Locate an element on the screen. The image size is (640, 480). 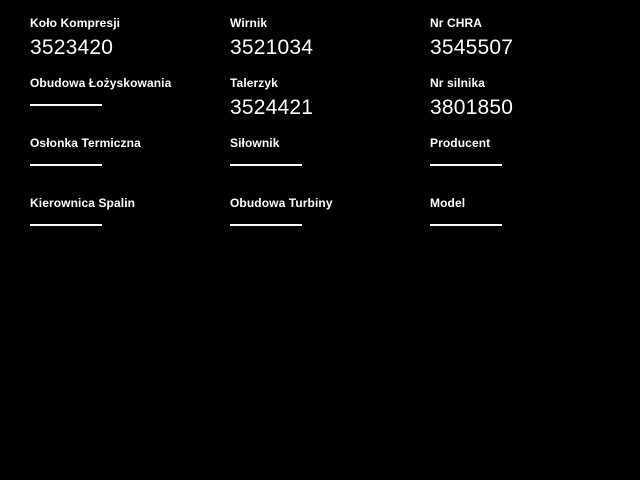
spec-field: Kierownica Spalin is located at coordinates (130, 226).